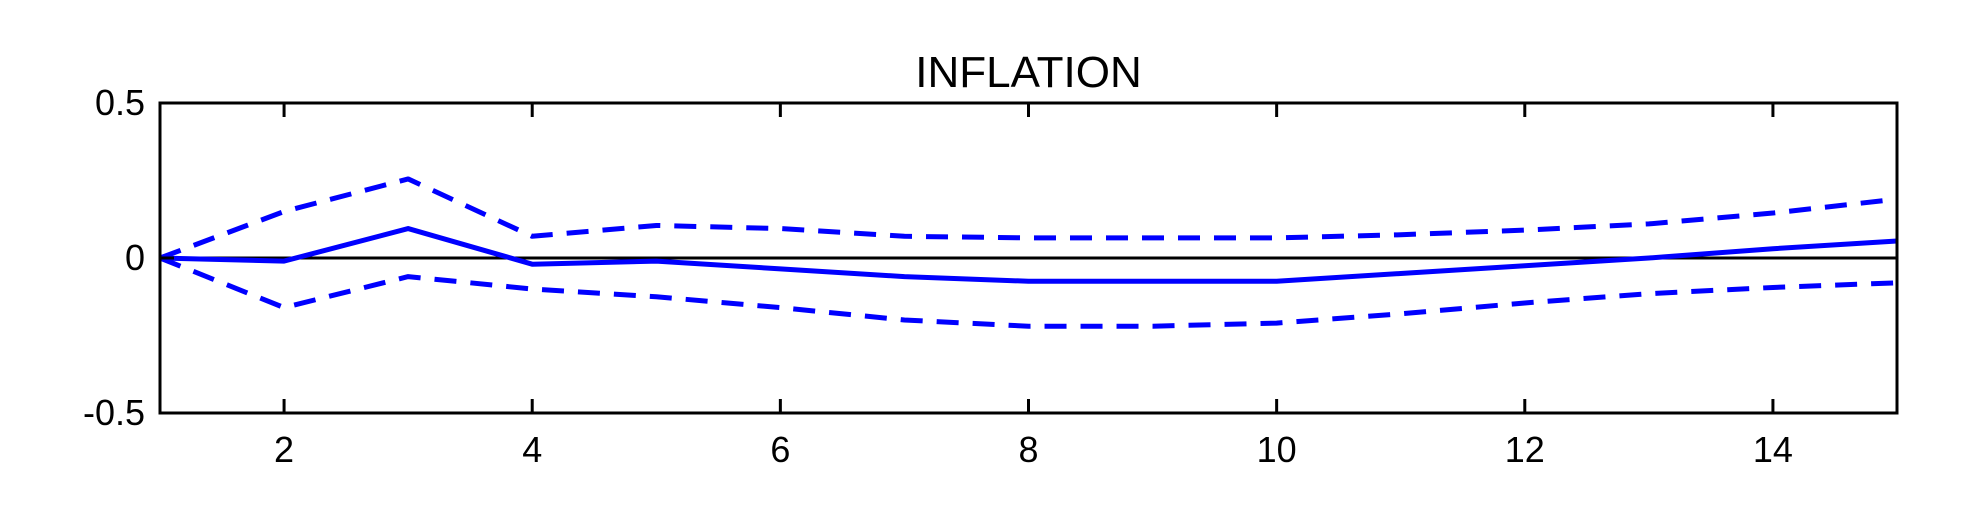  Describe the element at coordinates (1525, 449) in the screenshot. I see `x-tick-label-12: 12` at that location.